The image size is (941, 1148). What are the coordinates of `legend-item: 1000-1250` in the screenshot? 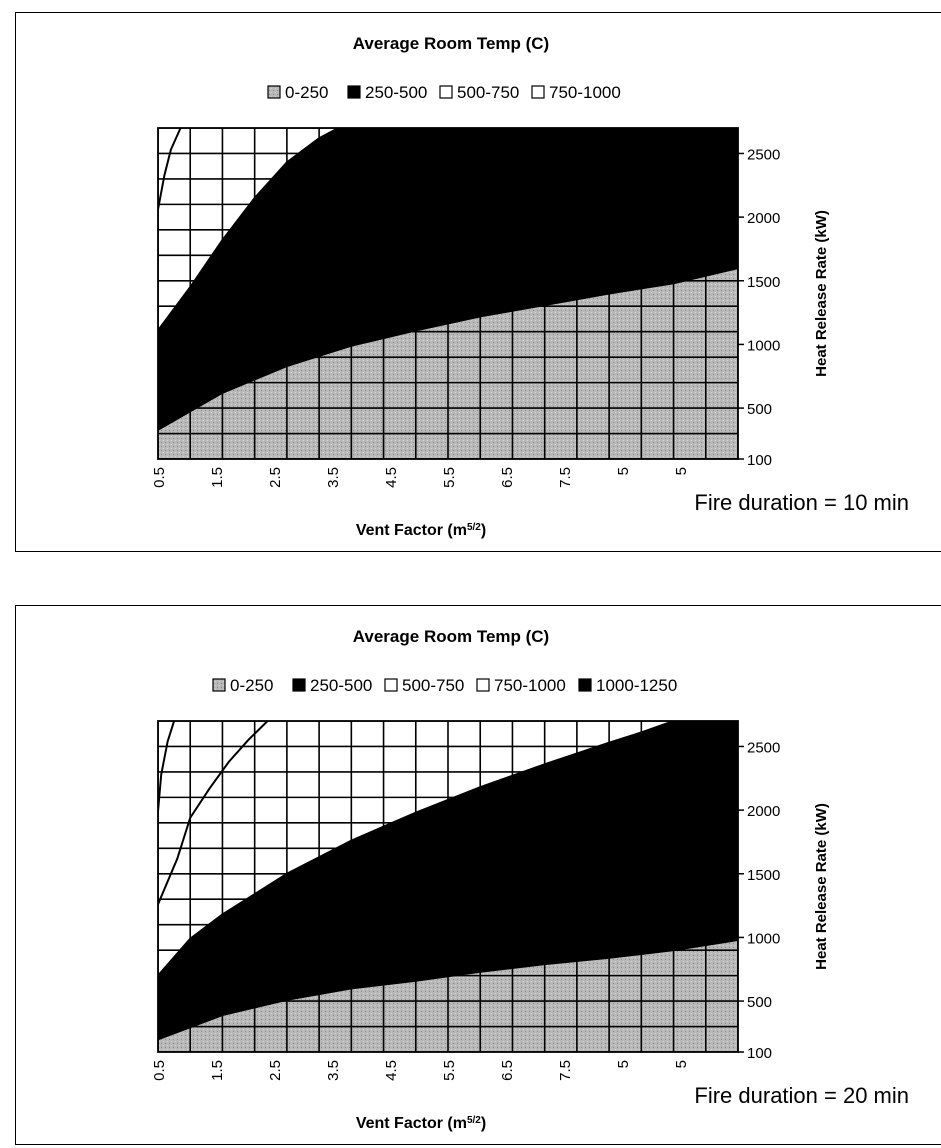 It's located at (627, 685).